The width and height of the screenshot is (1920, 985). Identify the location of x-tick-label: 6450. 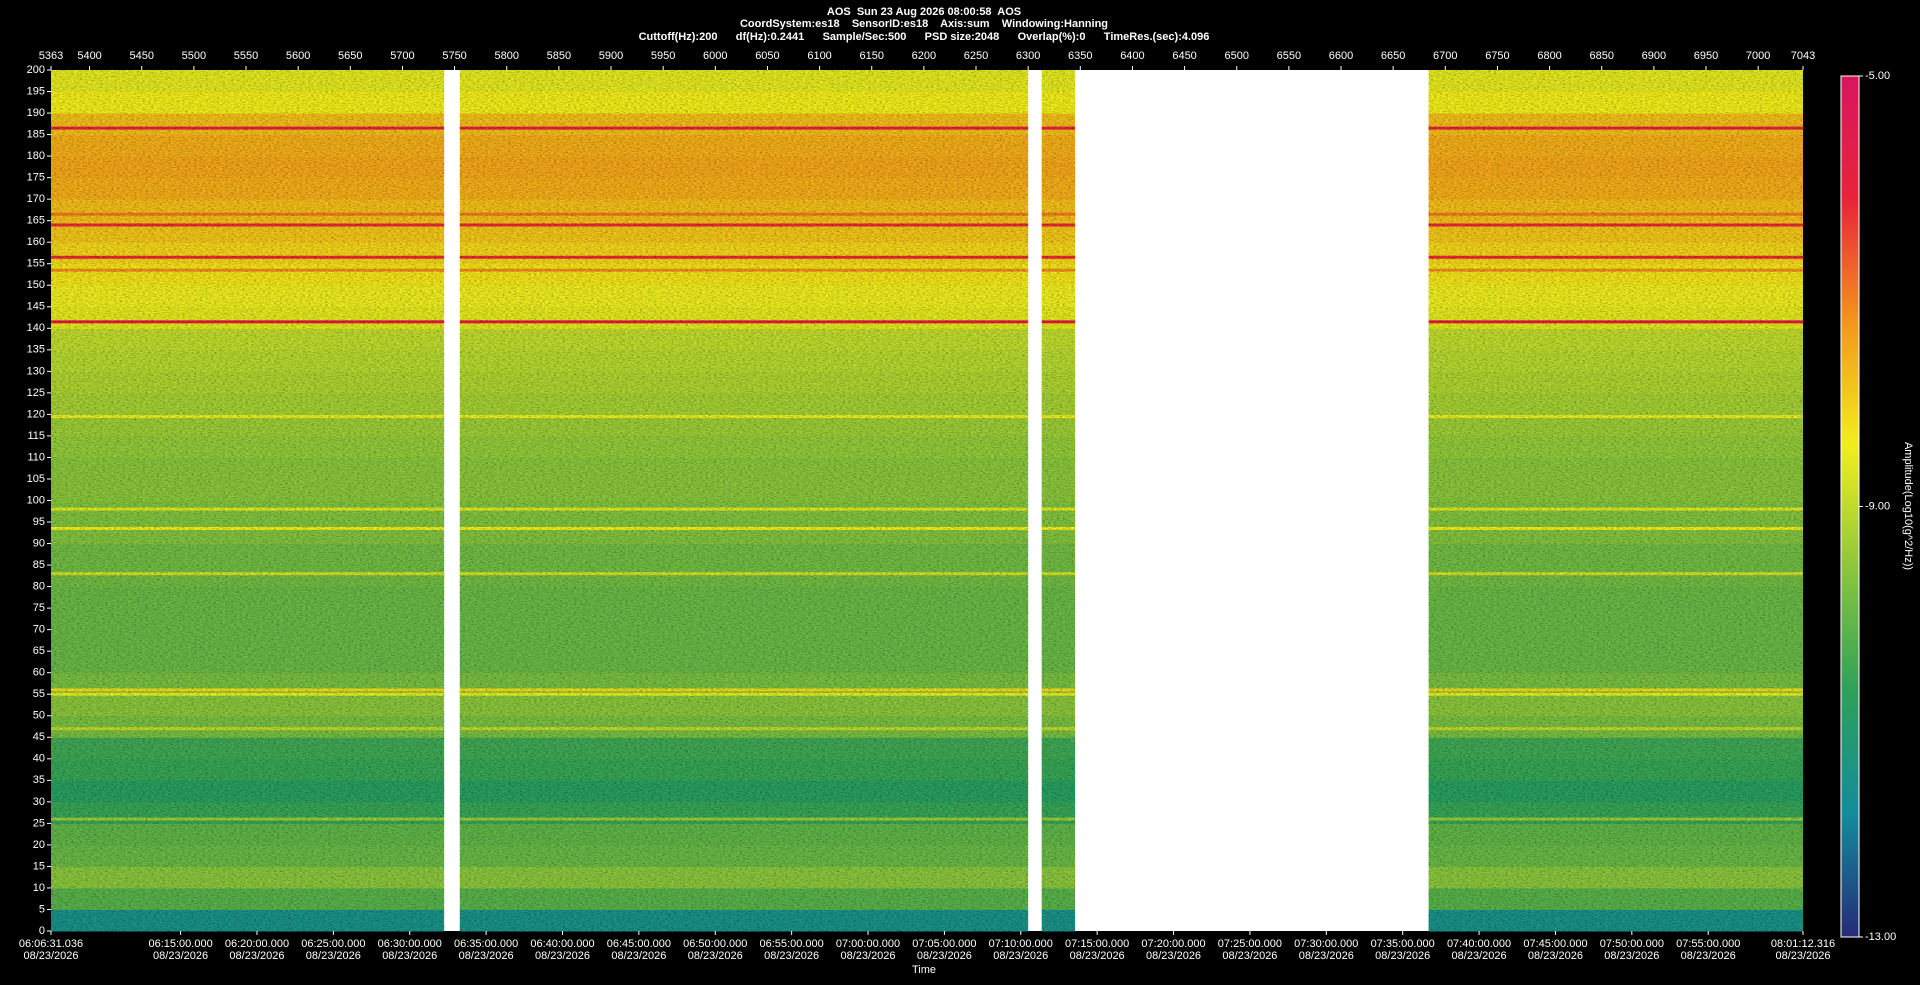
(1184, 56).